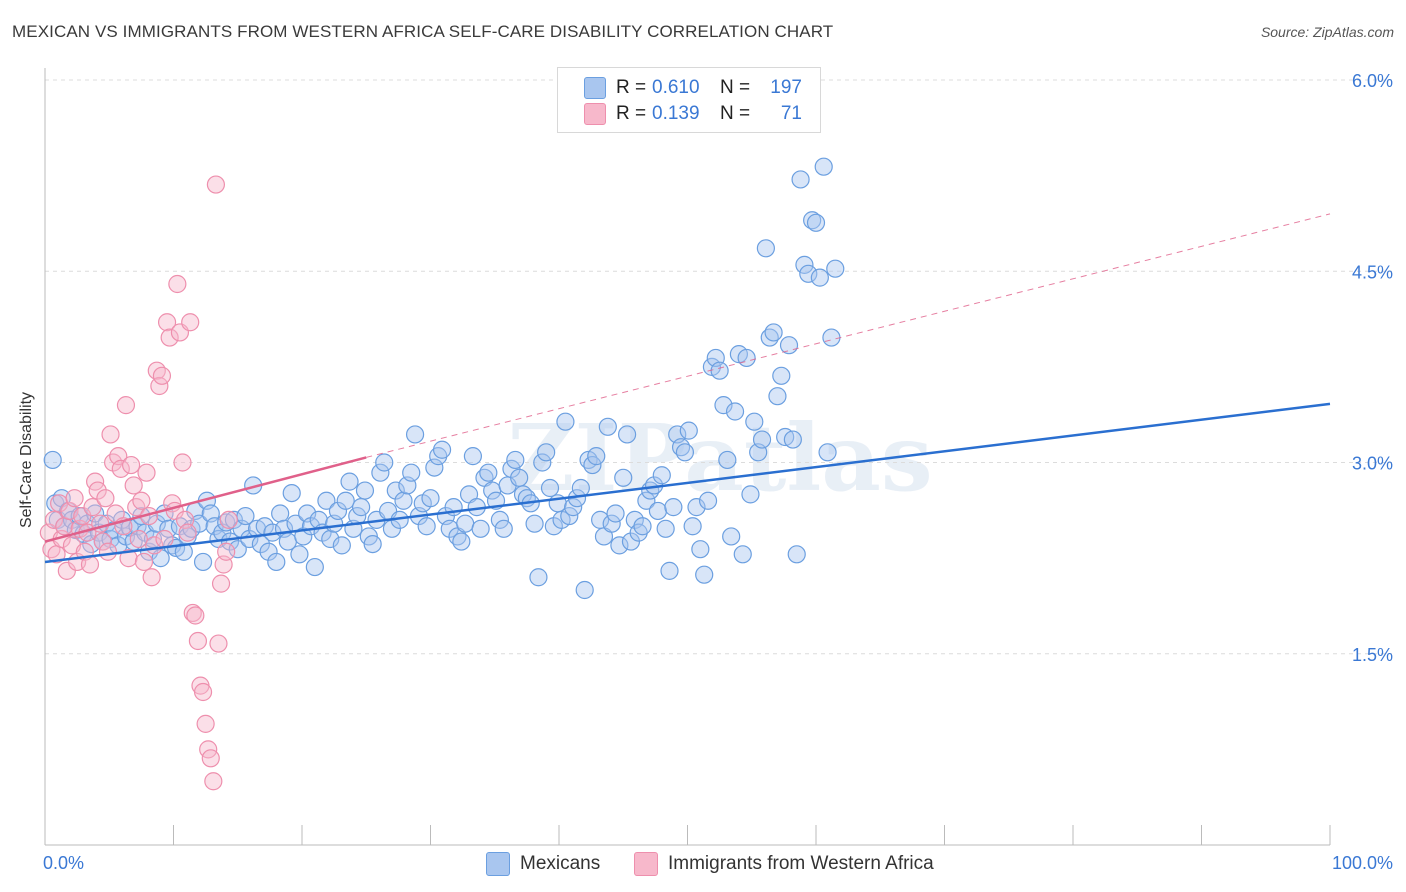  Describe the element at coordinates (543, 864) in the screenshot. I see `bottom-legend-mexicans: Mexicans` at that location.